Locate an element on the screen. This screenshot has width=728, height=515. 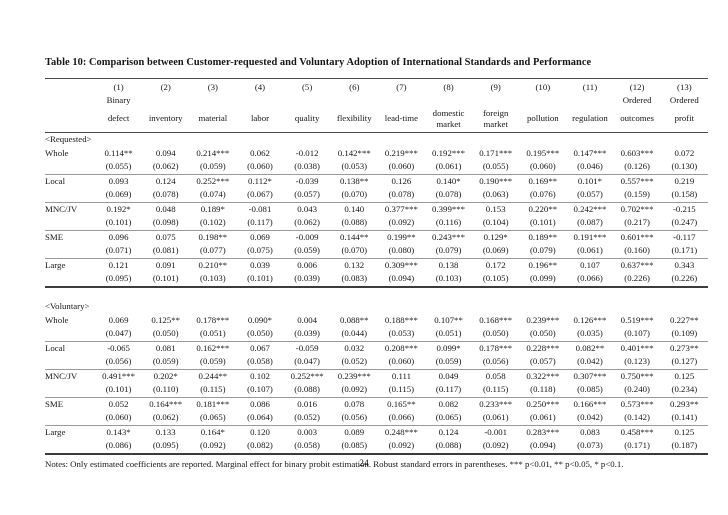
se-cell: (0.118) is located at coordinates (543, 390).